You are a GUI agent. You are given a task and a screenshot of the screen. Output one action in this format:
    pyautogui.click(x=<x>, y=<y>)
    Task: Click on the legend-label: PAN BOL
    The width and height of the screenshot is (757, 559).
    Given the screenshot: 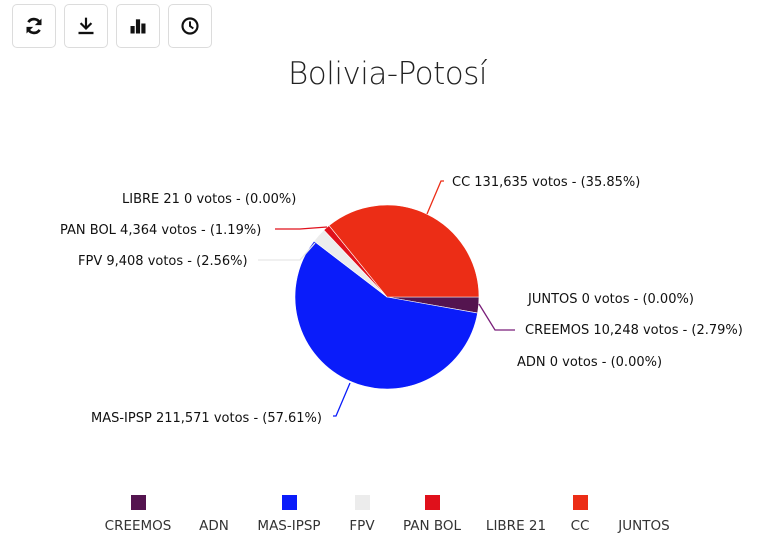 What is the action you would take?
    pyautogui.click(x=432, y=526)
    